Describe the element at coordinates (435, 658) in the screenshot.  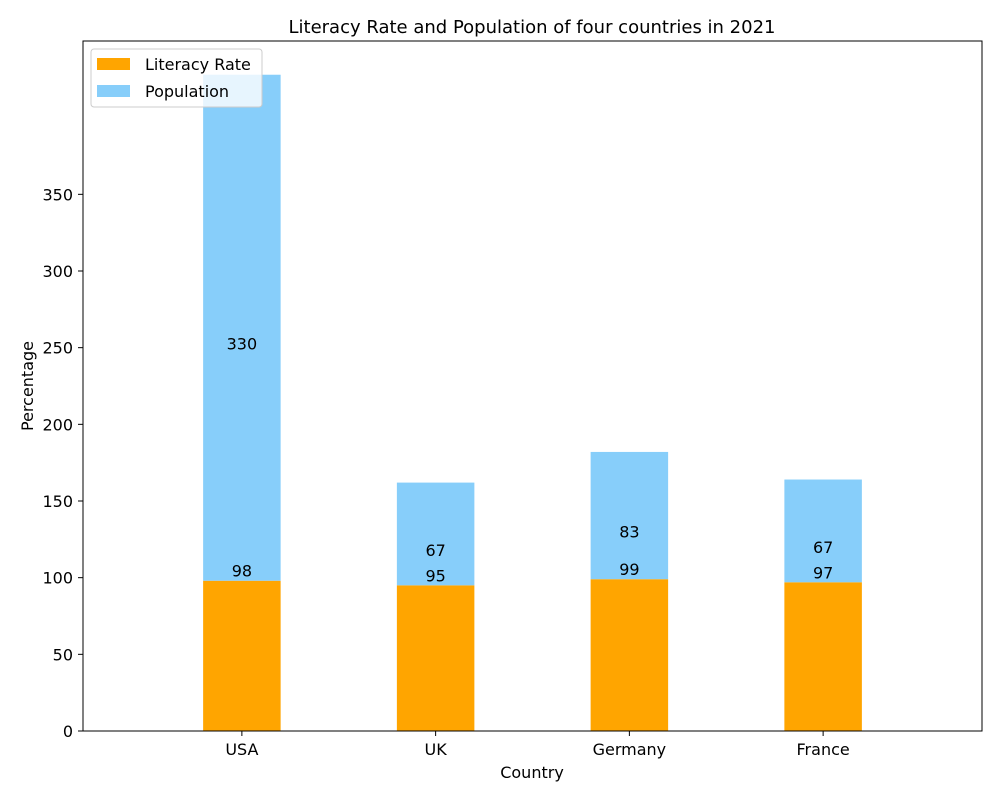
I see `bar-literacy-uk` at that location.